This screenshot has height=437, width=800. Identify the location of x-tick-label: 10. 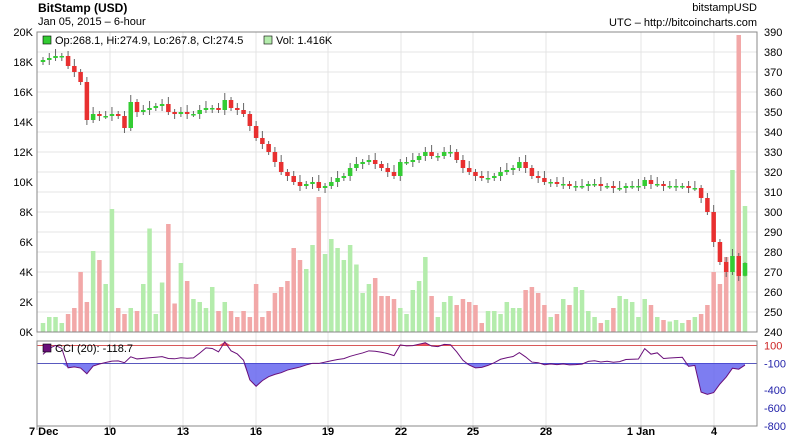
(110, 431).